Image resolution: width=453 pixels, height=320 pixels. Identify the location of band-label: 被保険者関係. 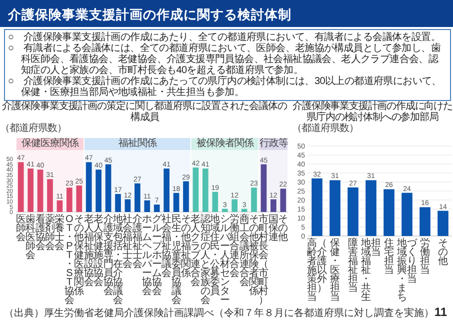
(224, 143).